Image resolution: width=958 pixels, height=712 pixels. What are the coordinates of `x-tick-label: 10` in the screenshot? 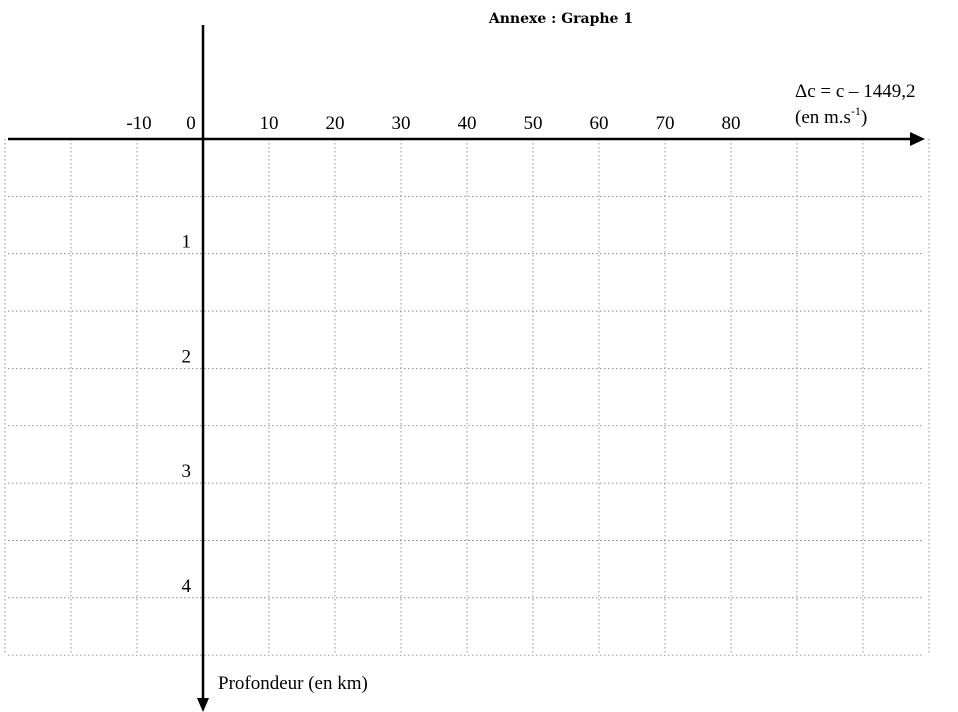 It's located at (269, 123).